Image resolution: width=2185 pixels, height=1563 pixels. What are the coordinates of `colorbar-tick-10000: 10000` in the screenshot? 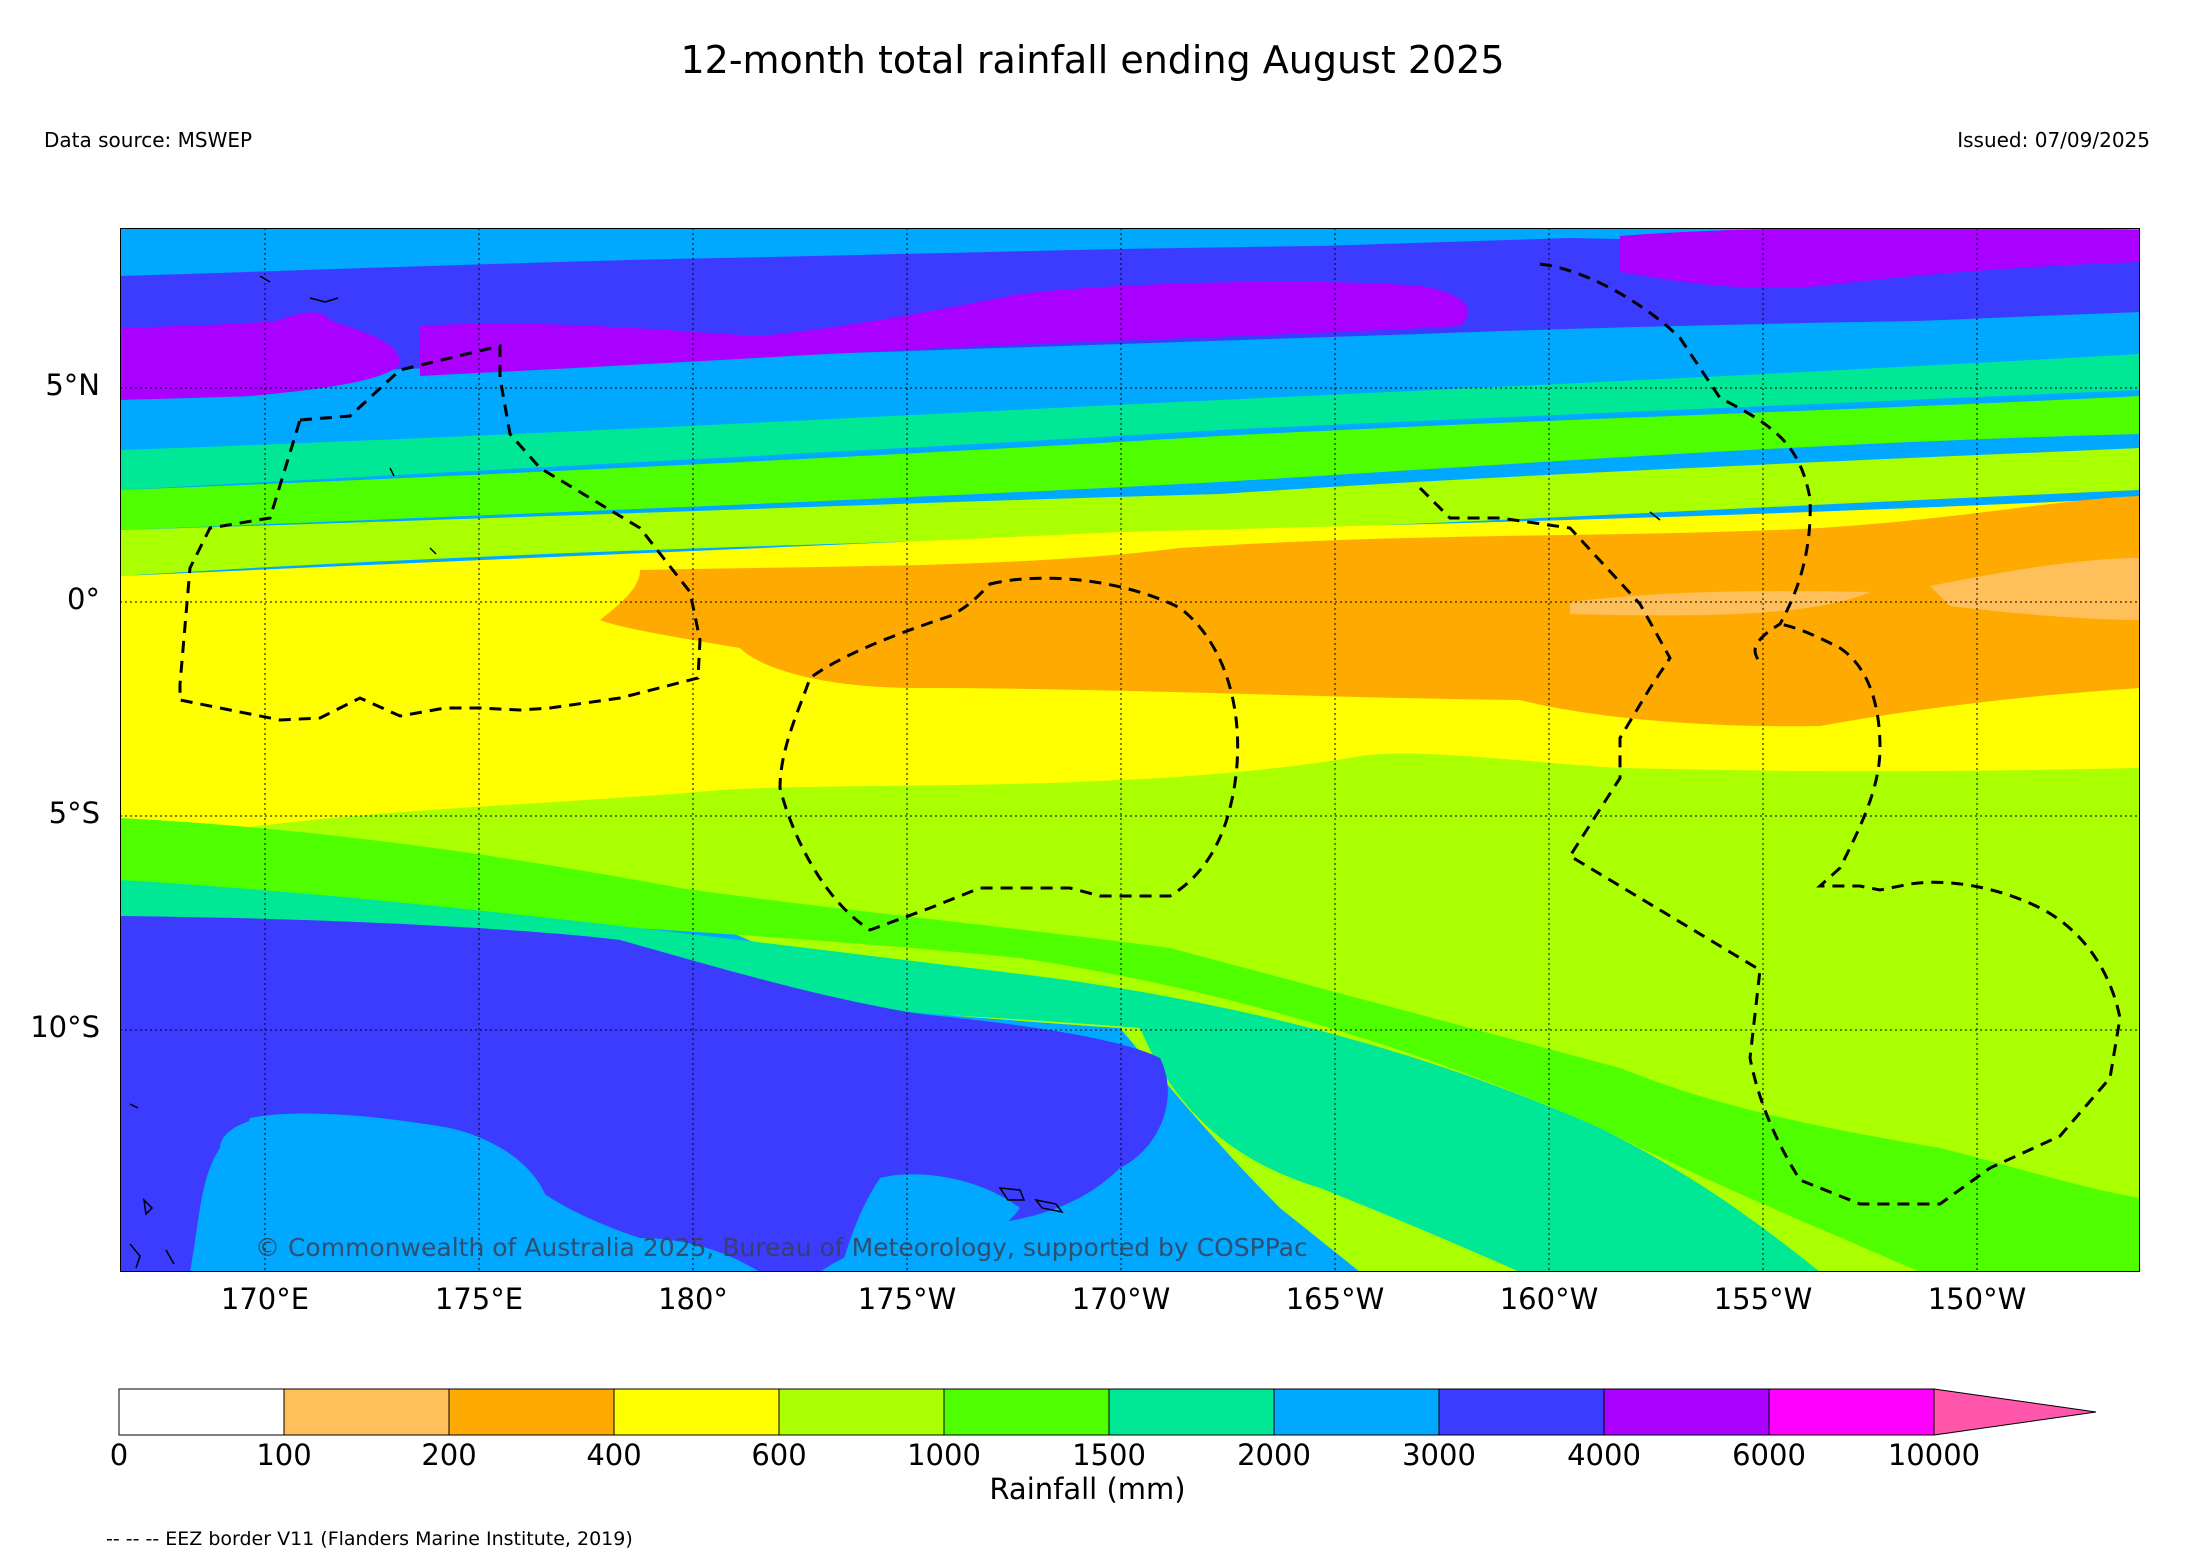 It's located at (1934, 1455).